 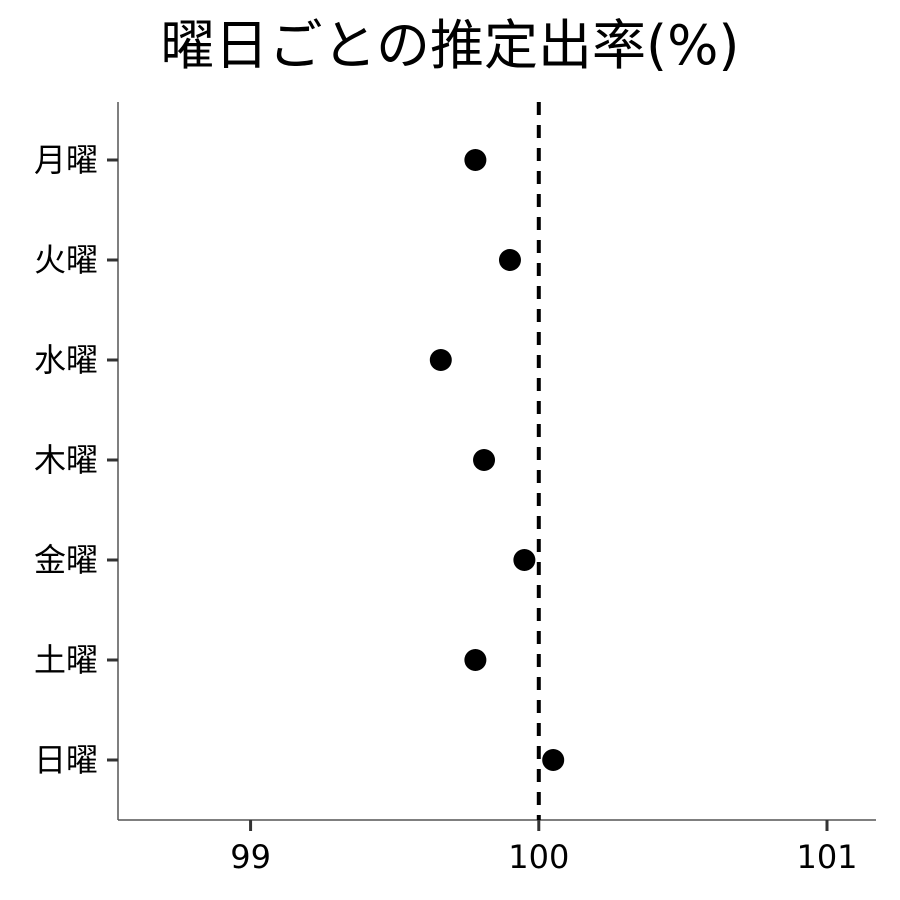 I want to click on y-tick-label: 土曜, so click(x=66, y=660).